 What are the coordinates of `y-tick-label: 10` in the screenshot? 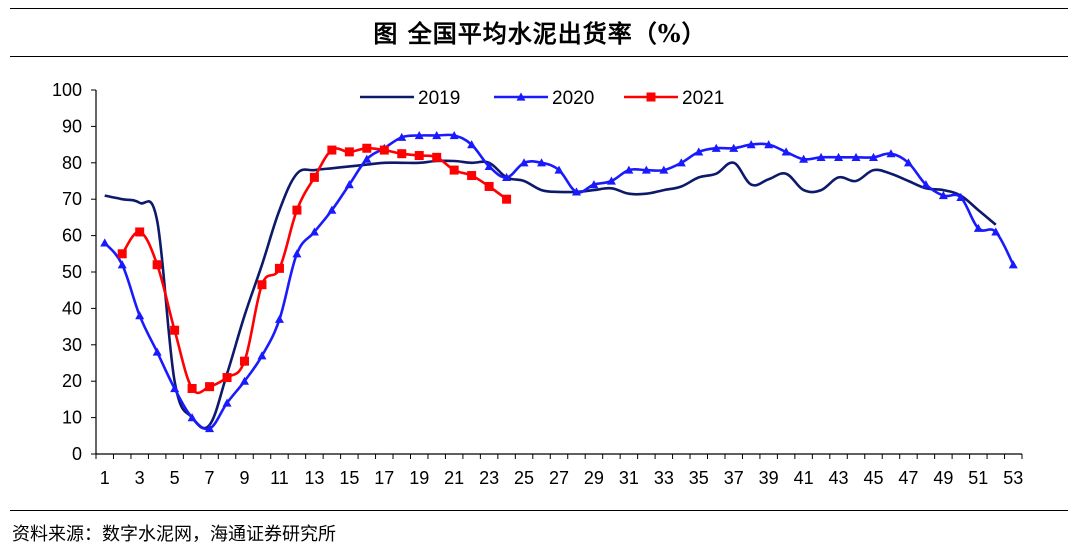 It's located at (72, 418).